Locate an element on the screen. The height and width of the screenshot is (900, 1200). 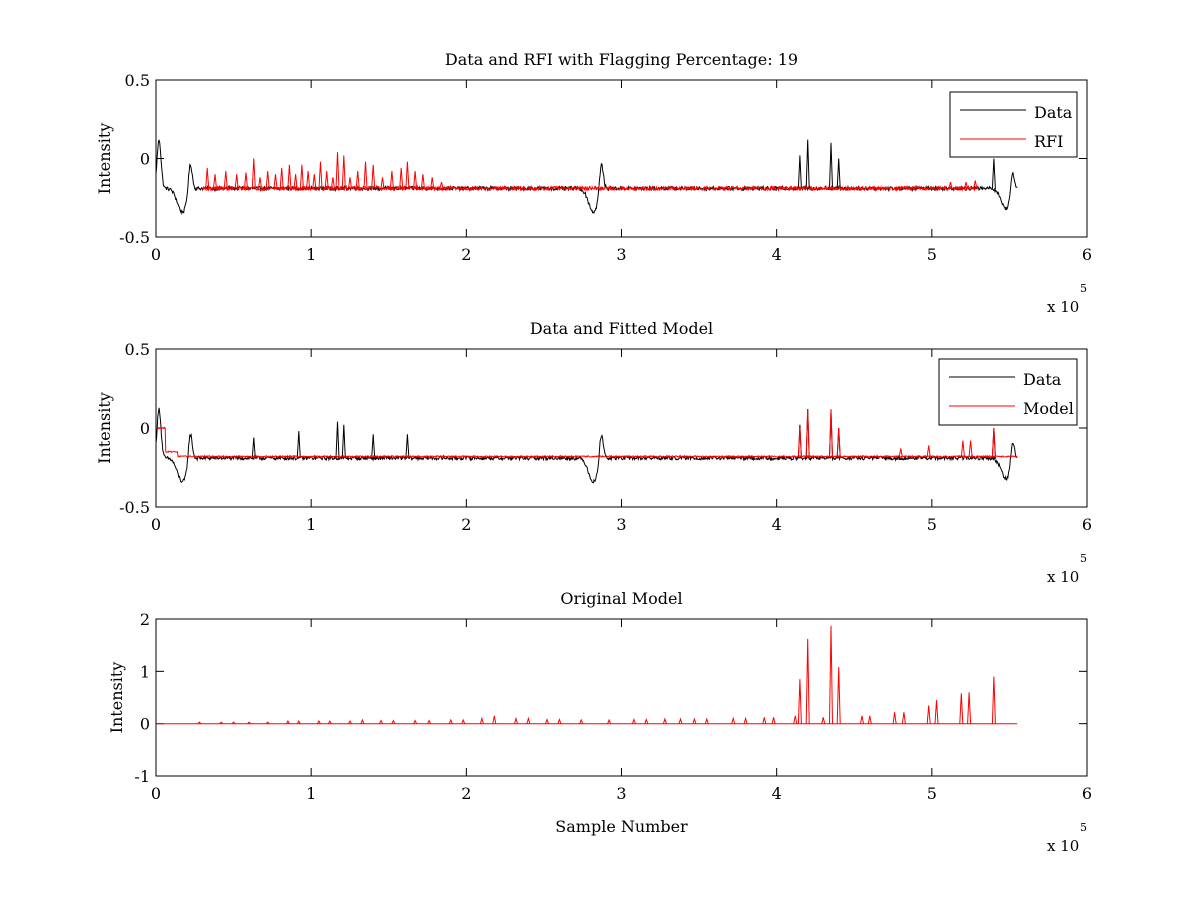
chart-title: Original Model is located at coordinates (621, 598).